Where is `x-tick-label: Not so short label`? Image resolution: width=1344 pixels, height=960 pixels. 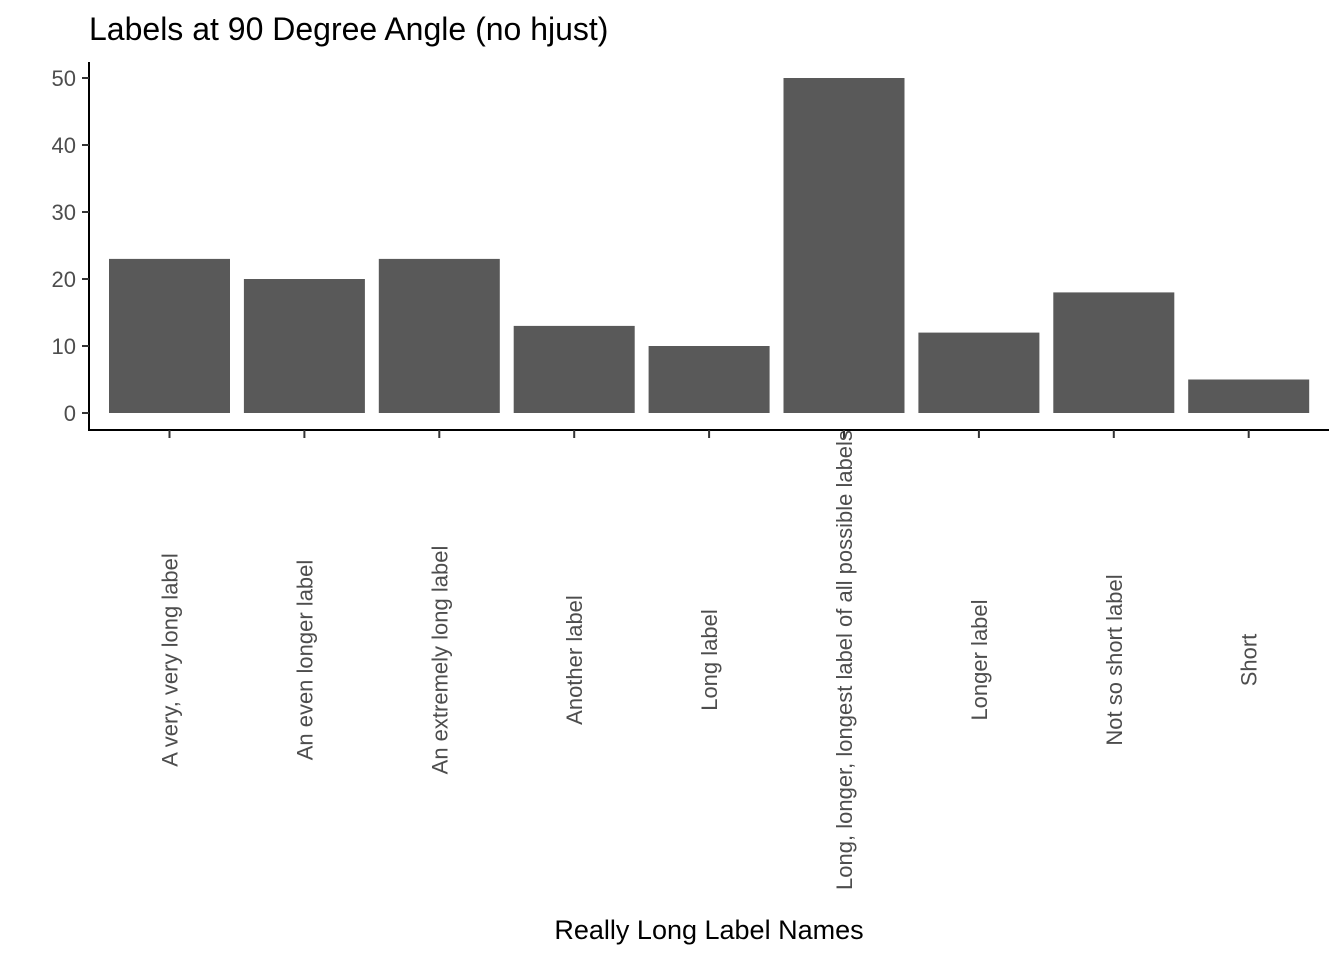
x-tick-label: Not so short label is located at coordinates (1114, 659).